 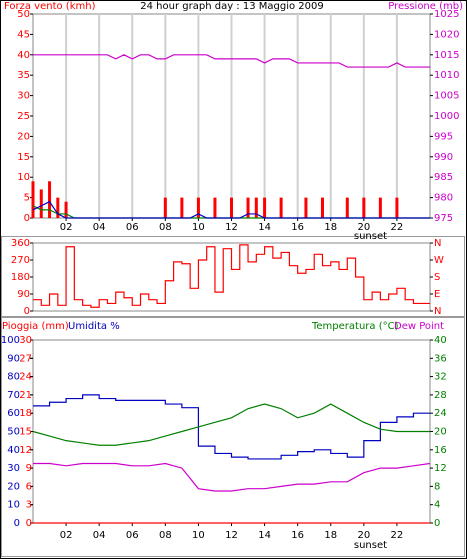 I want to click on y-tick-label: 80, so click(x=13, y=377).